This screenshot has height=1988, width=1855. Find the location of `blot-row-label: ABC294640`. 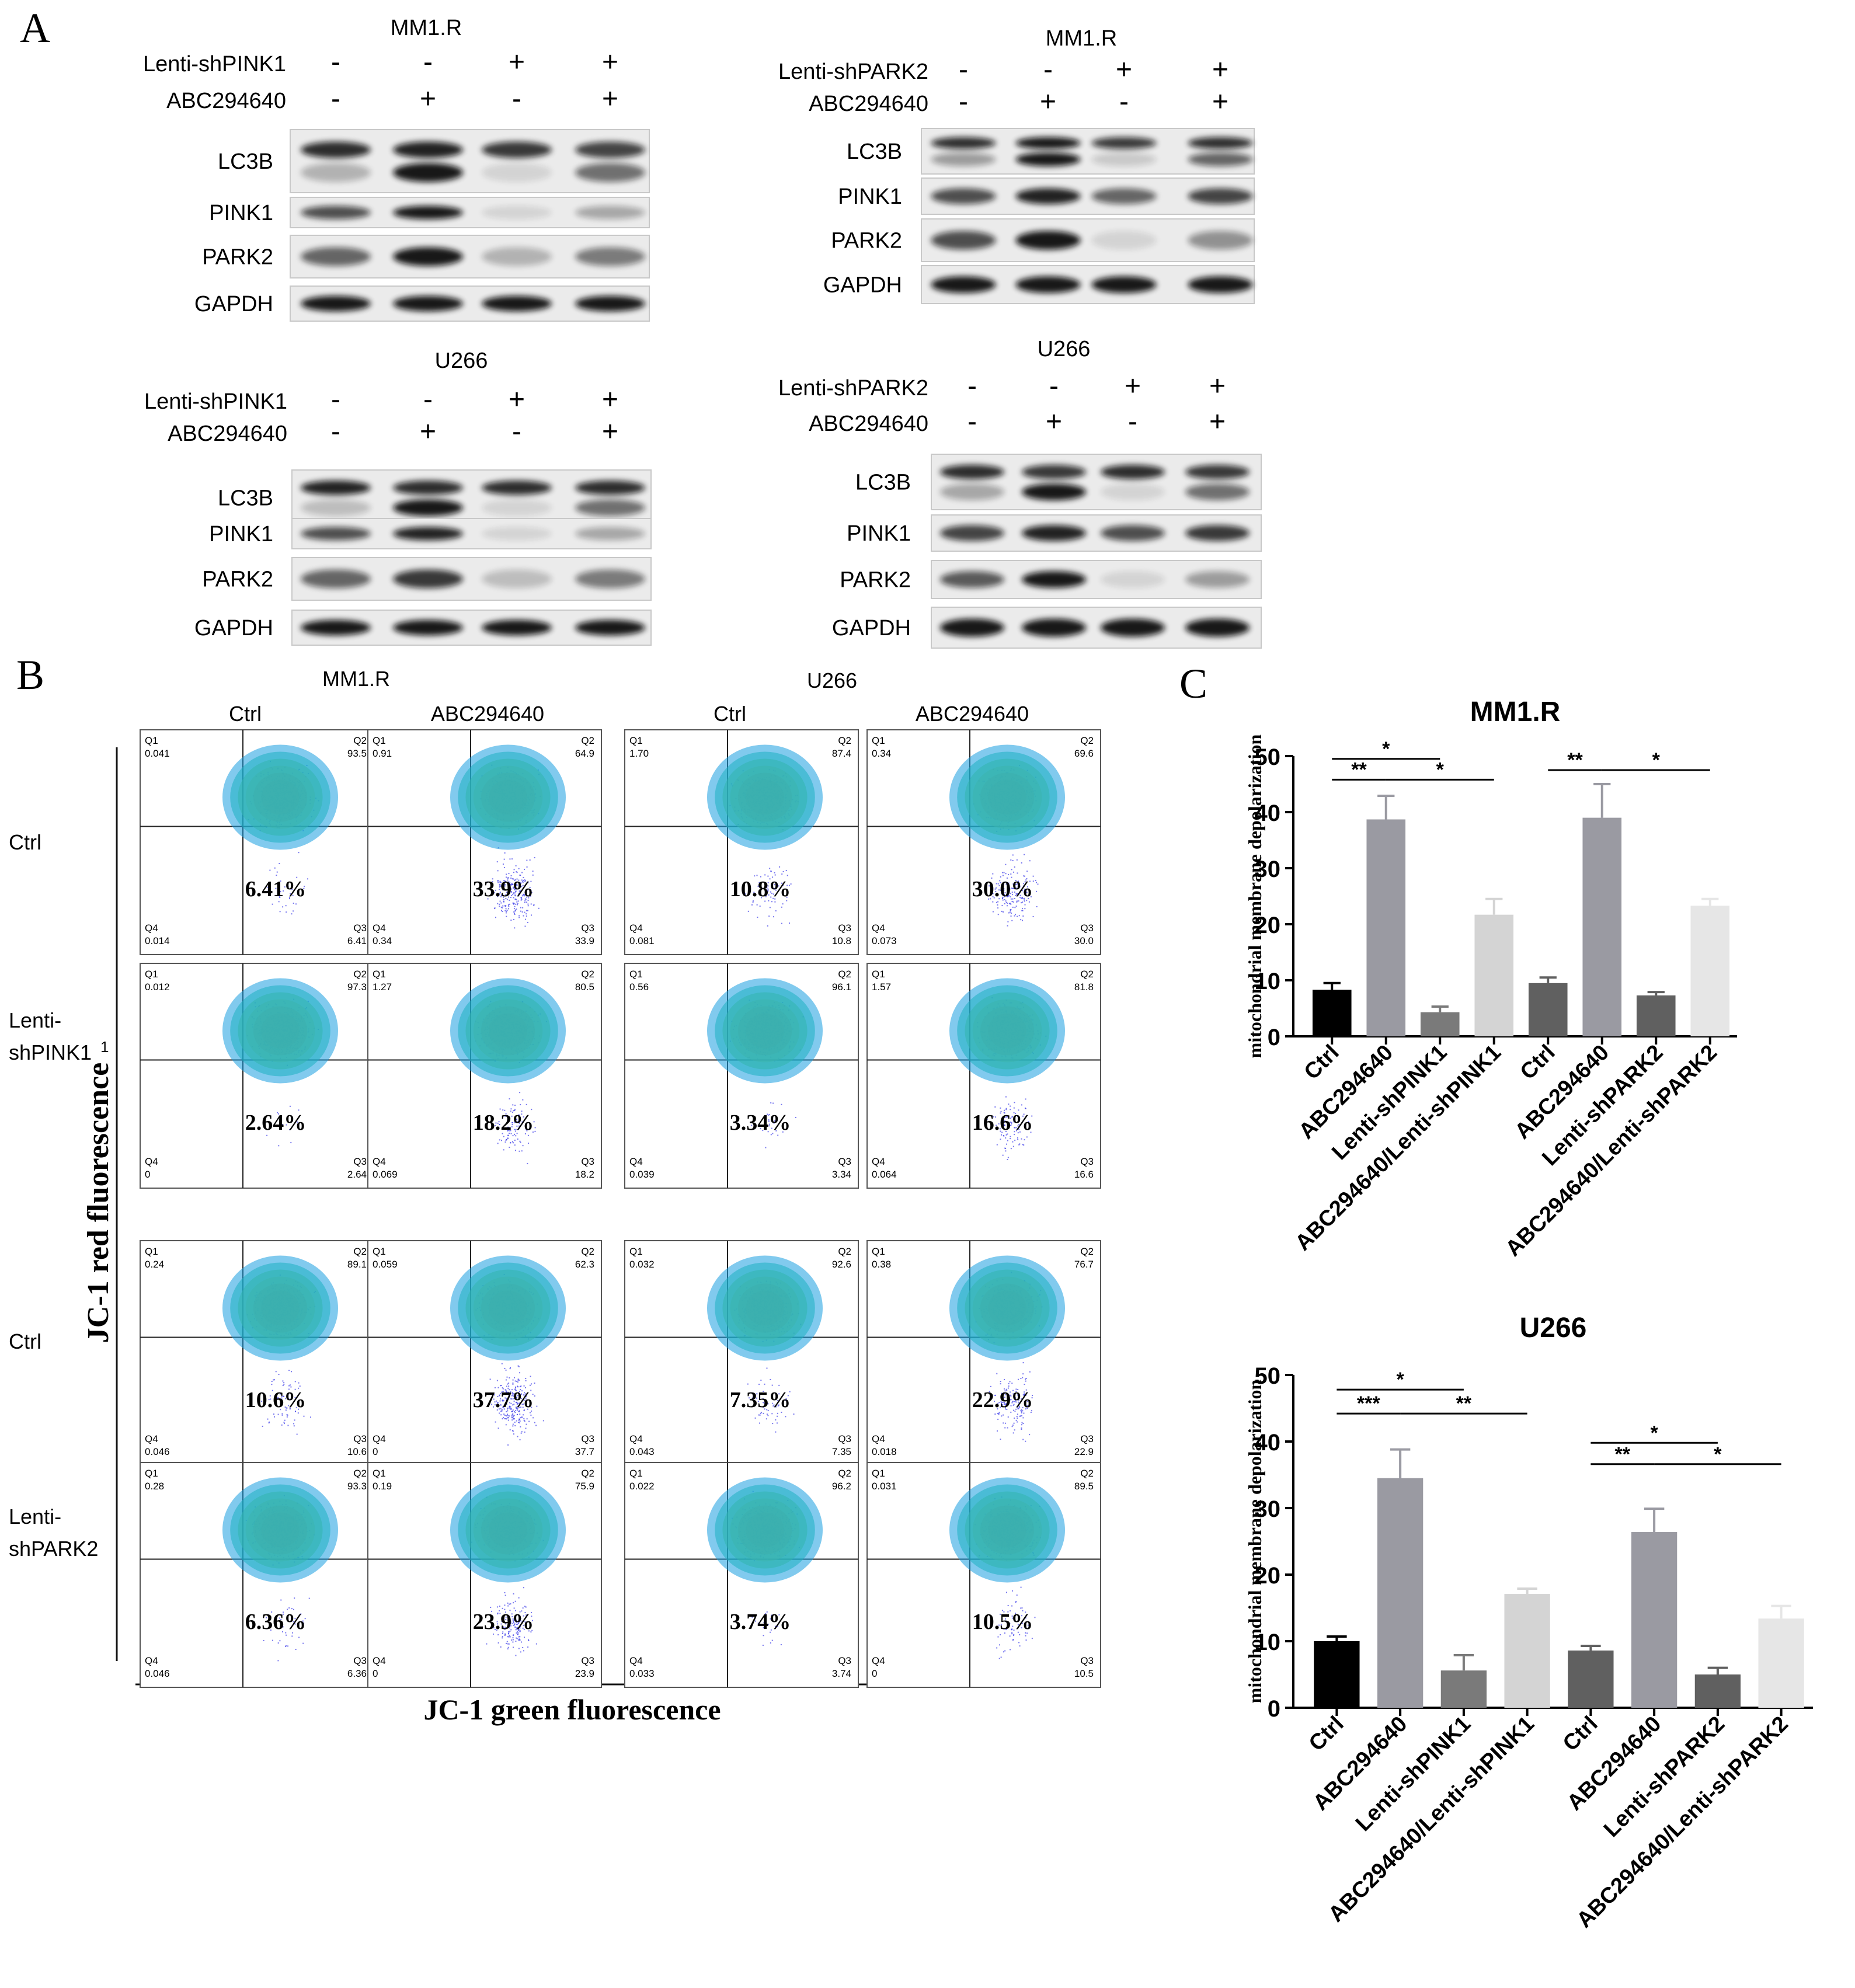

blot-row-label: ABC294640 is located at coordinates (868, 424).